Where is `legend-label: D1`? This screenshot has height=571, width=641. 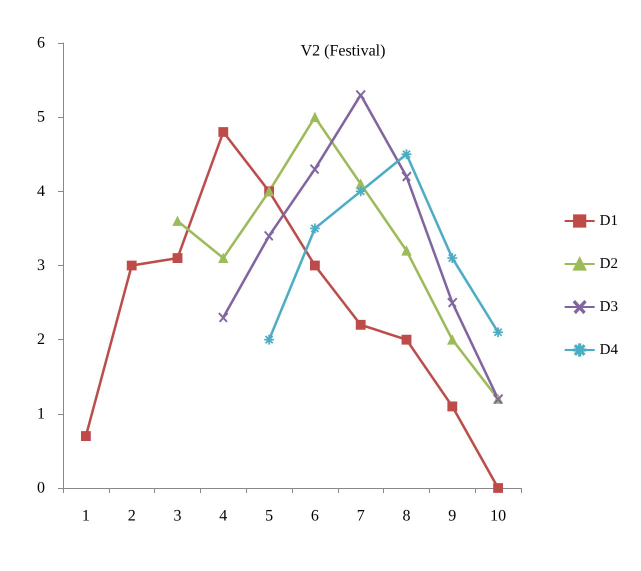 legend-label: D1 is located at coordinates (609, 221).